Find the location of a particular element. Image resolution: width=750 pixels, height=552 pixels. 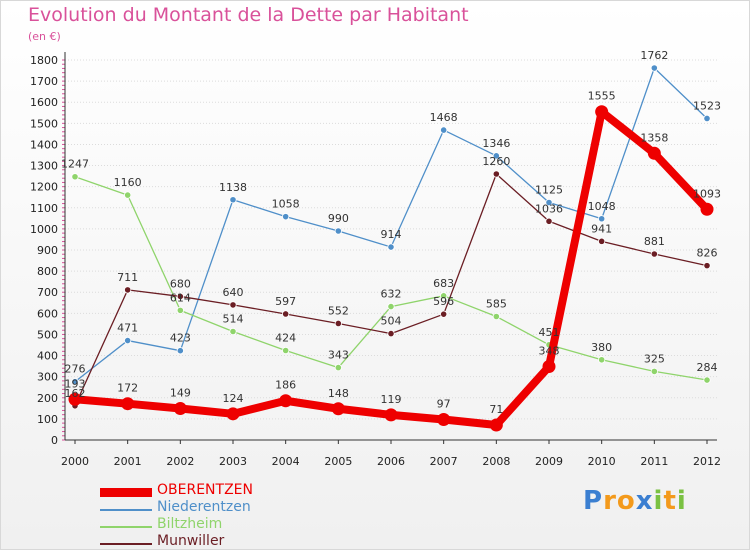

x-tick-label: 2000 is located at coordinates (75, 461).